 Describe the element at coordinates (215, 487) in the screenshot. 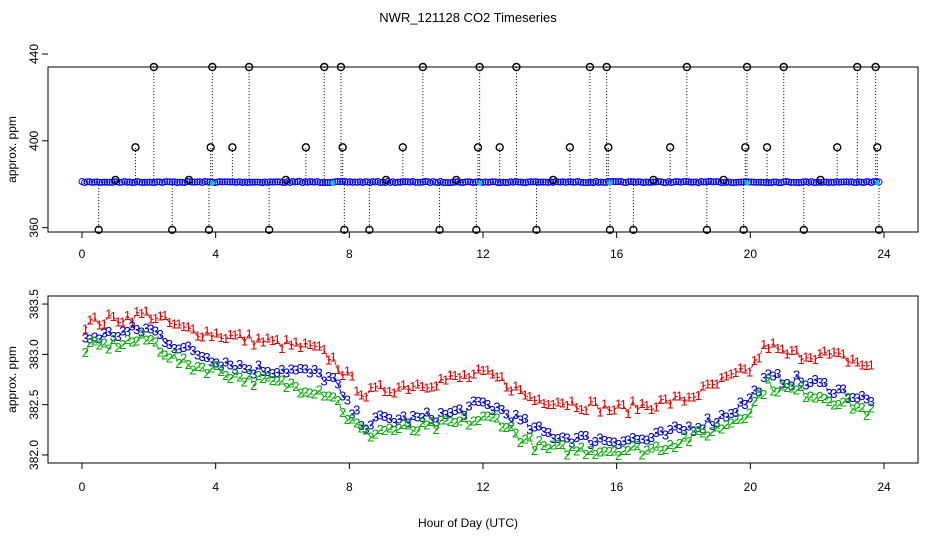

I see `bottom-x-tick-label: 4` at that location.